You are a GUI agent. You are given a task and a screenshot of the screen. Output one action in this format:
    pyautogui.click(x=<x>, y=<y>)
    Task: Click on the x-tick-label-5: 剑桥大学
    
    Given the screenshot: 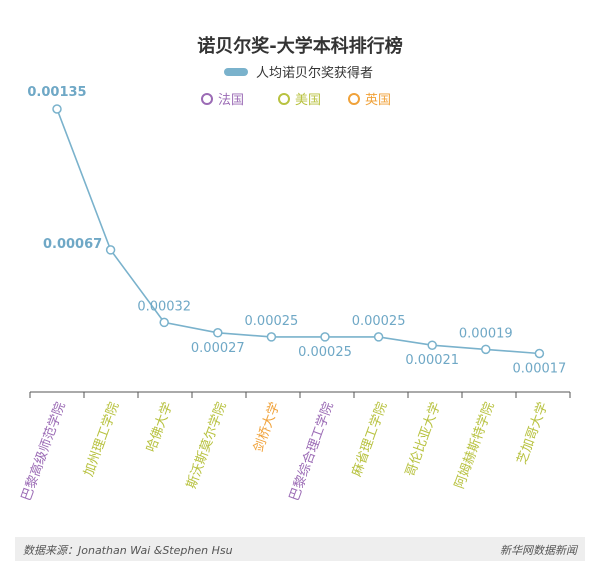 What is the action you would take?
    pyautogui.click(x=266, y=427)
    